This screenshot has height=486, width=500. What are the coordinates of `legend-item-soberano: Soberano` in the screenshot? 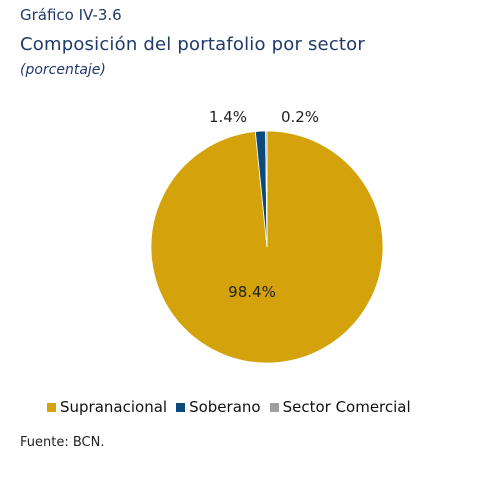 It's located at (218, 407).